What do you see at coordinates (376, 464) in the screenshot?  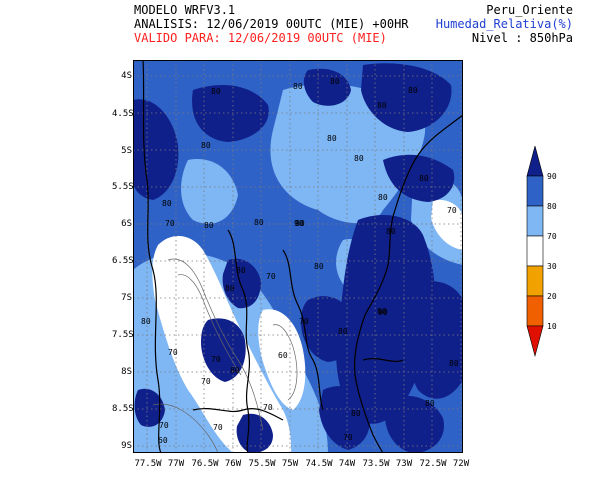 I see `x-tick-label: 73.5W` at bounding box center [376, 464].